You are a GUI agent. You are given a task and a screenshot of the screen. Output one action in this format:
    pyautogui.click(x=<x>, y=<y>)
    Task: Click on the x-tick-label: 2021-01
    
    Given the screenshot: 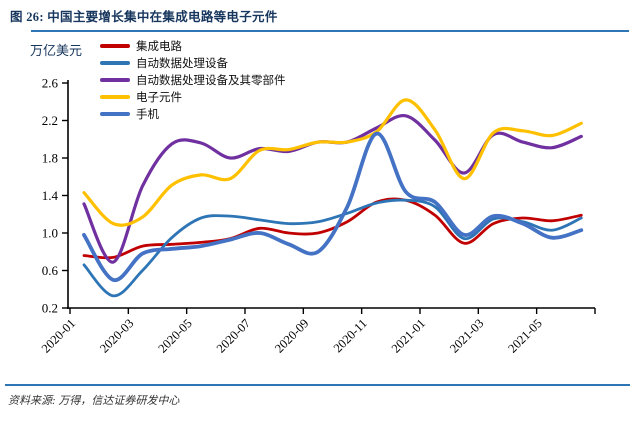 What is the action you would take?
    pyautogui.click(x=408, y=335)
    